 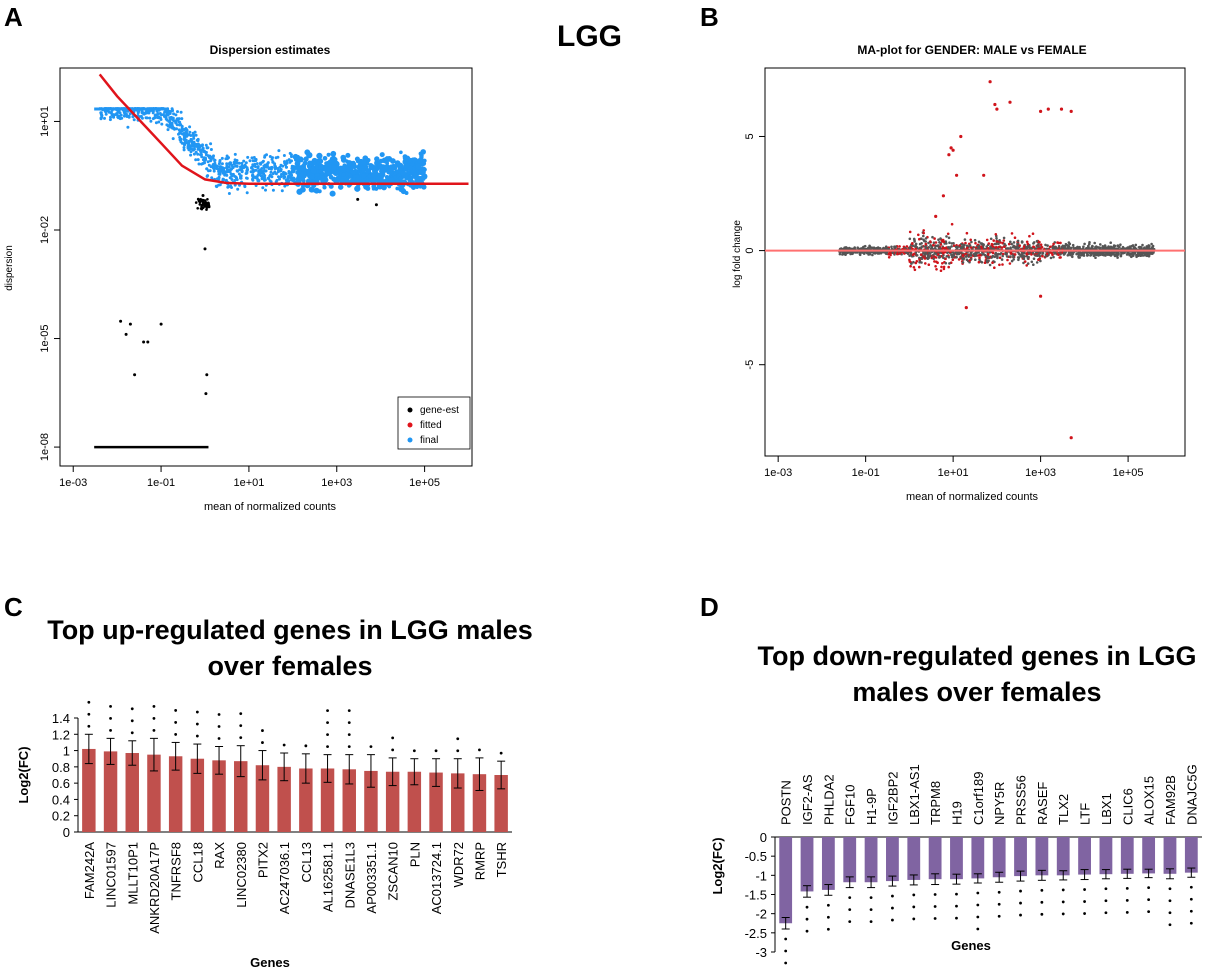 What do you see at coordinates (45, 447) in the screenshot?
I see `y-tick-label-a: 1e-08` at bounding box center [45, 447].